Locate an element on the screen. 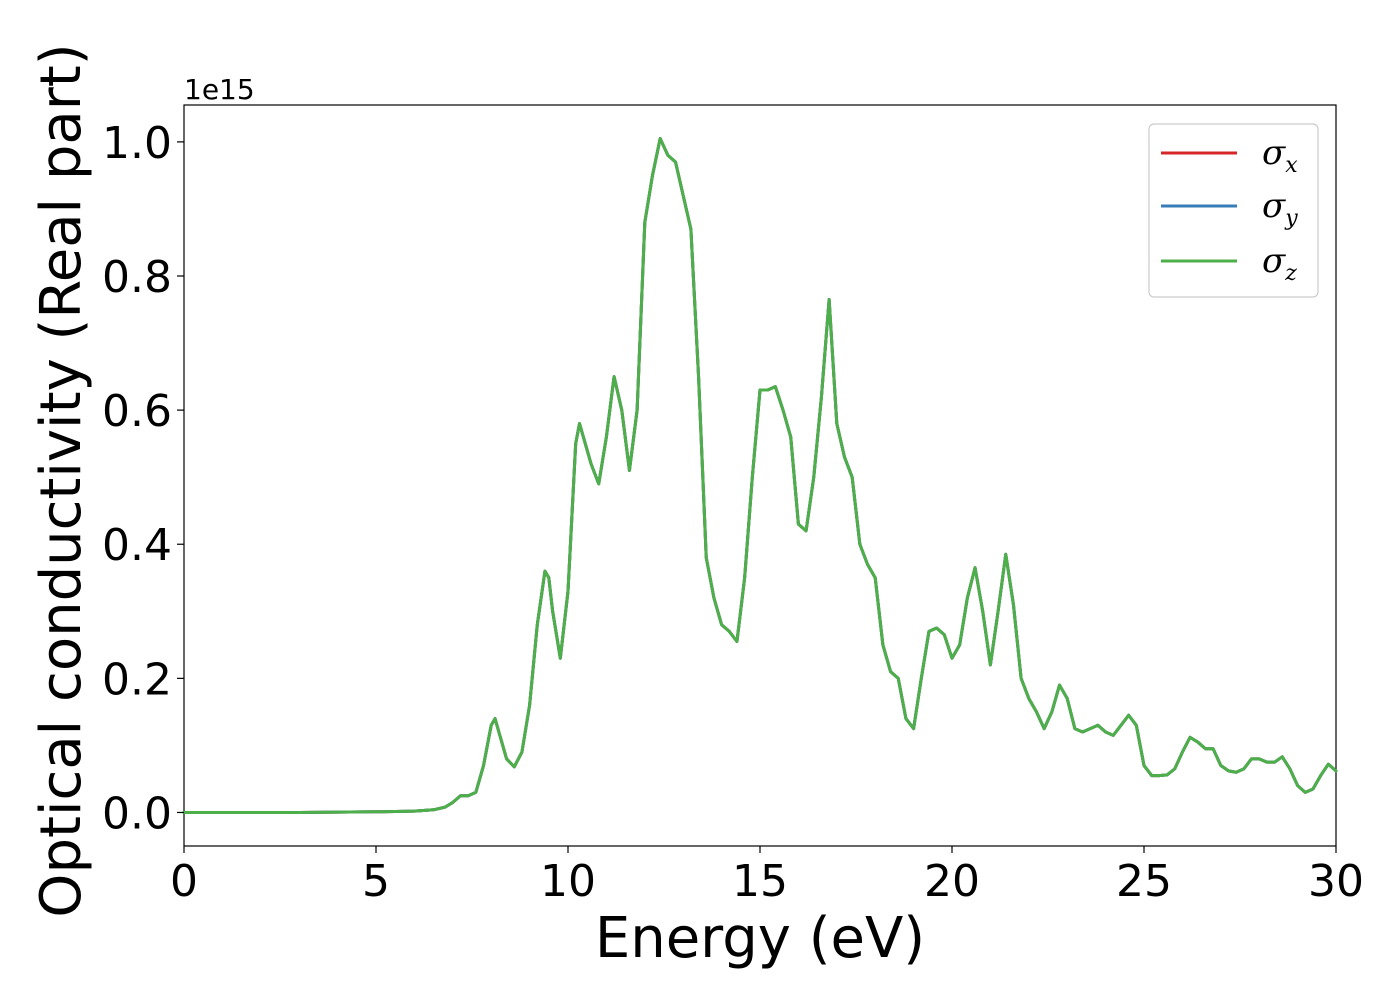  legend: σx σy σz is located at coordinates (1233, 210).